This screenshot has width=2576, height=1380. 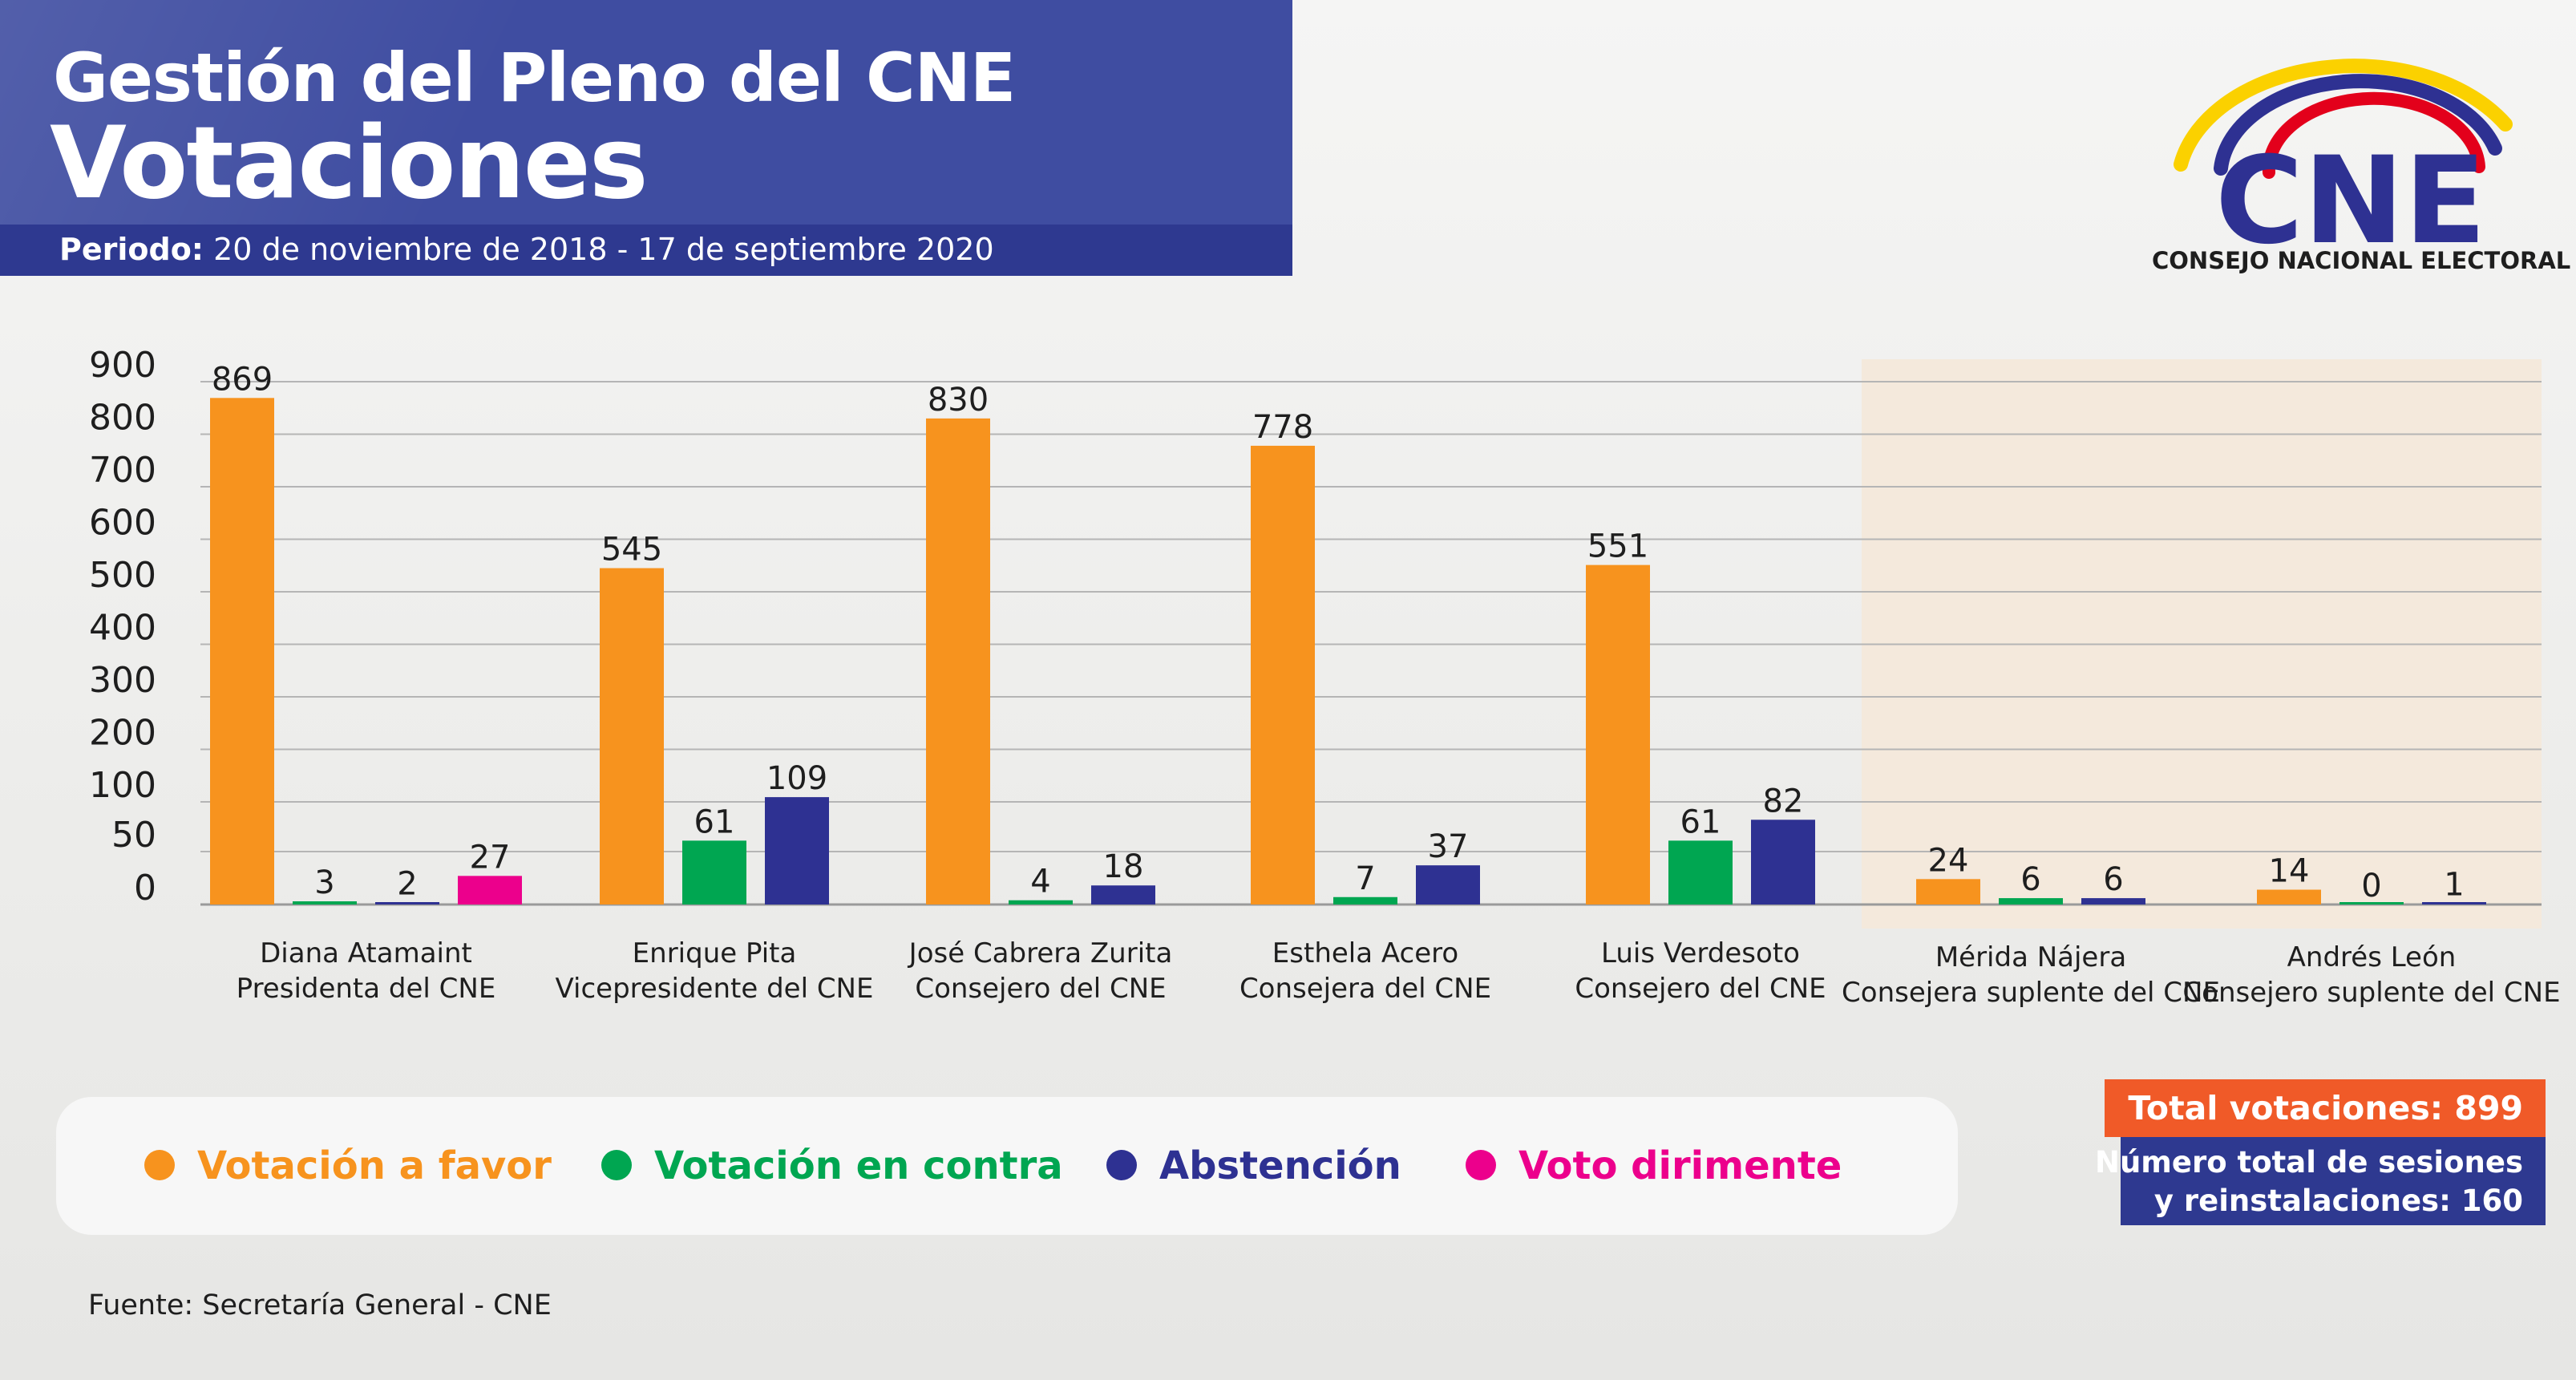 What do you see at coordinates (122, 575) in the screenshot?
I see `y-tick-label: 500` at bounding box center [122, 575].